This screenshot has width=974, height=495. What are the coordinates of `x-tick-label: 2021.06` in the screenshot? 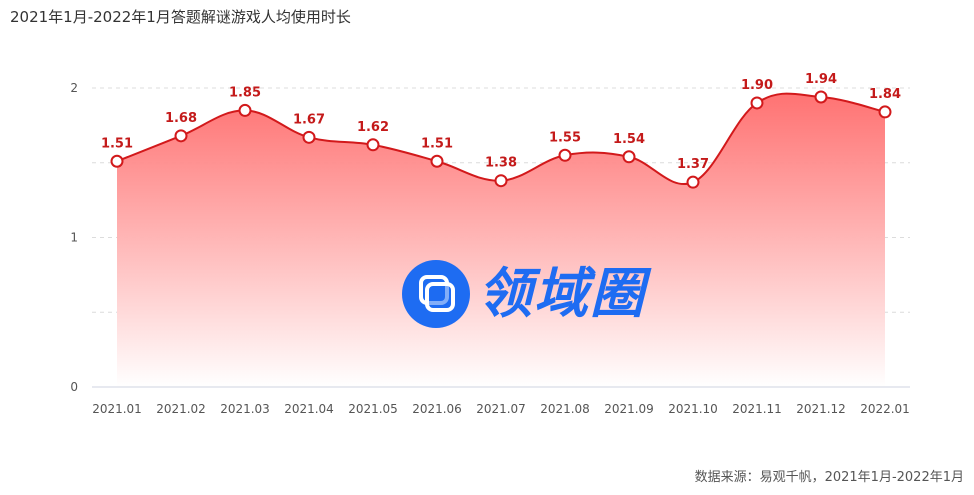 It's located at (437, 409).